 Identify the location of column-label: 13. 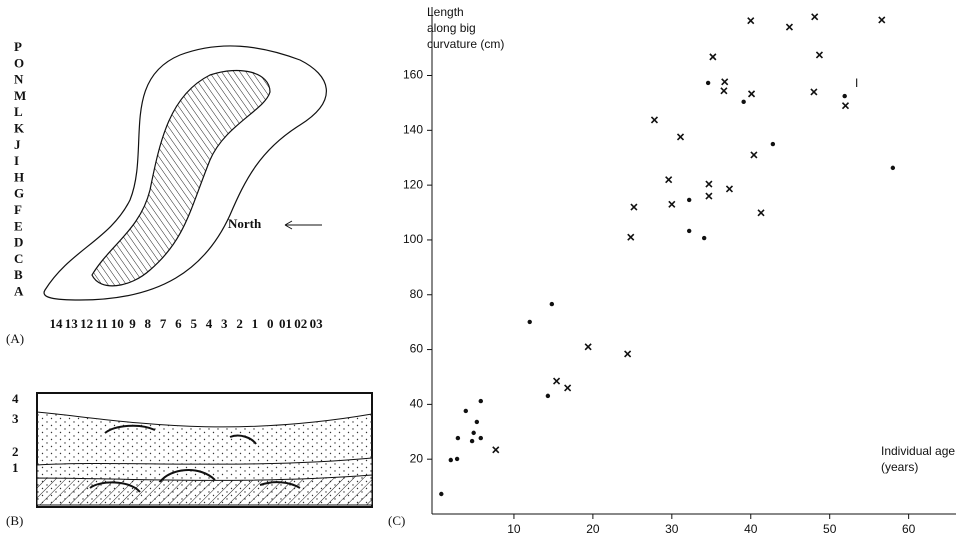
(72, 323).